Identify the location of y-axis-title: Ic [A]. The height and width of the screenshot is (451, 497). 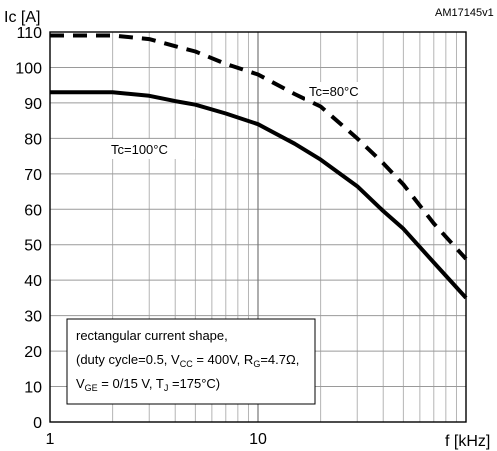
(22, 17).